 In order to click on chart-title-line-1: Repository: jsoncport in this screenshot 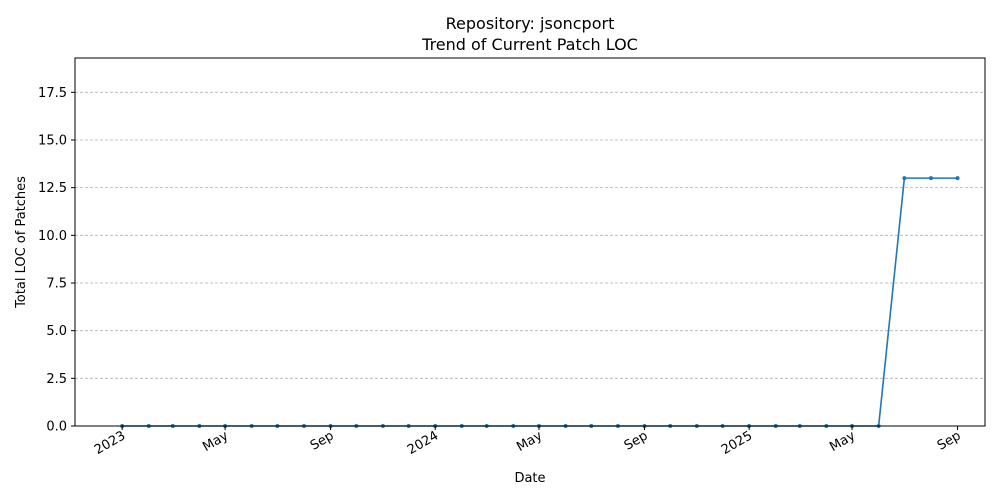, I will do `click(530, 23)`.